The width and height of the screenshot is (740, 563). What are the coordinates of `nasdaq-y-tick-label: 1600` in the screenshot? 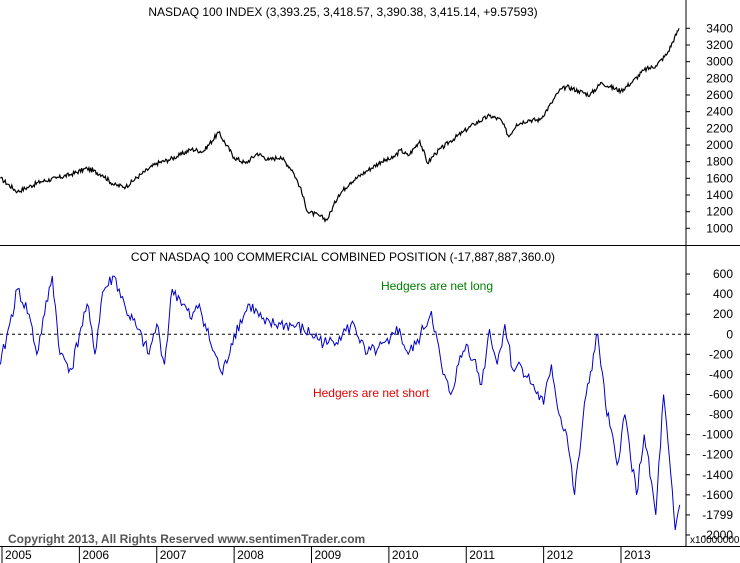 It's located at (719, 178).